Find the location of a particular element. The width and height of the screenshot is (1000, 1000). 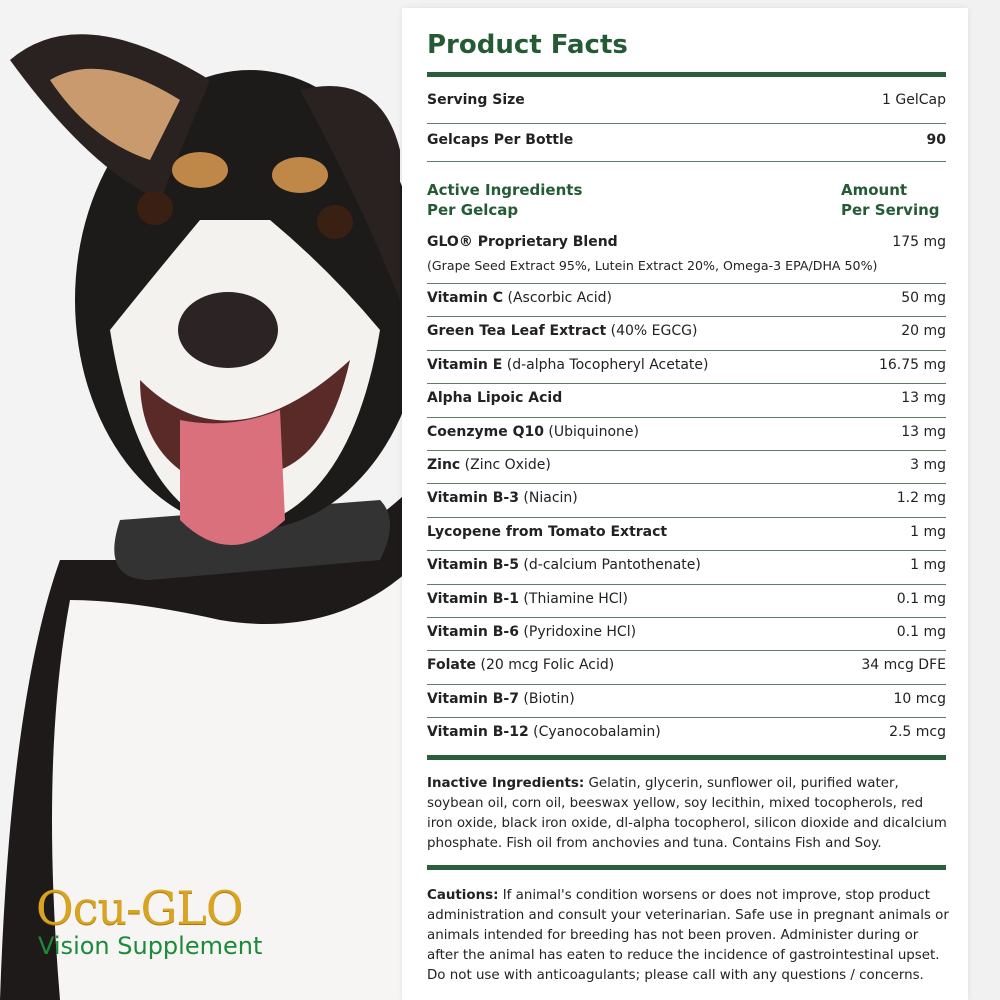

column-header-right: Amount Per Serving is located at coordinates (890, 200).